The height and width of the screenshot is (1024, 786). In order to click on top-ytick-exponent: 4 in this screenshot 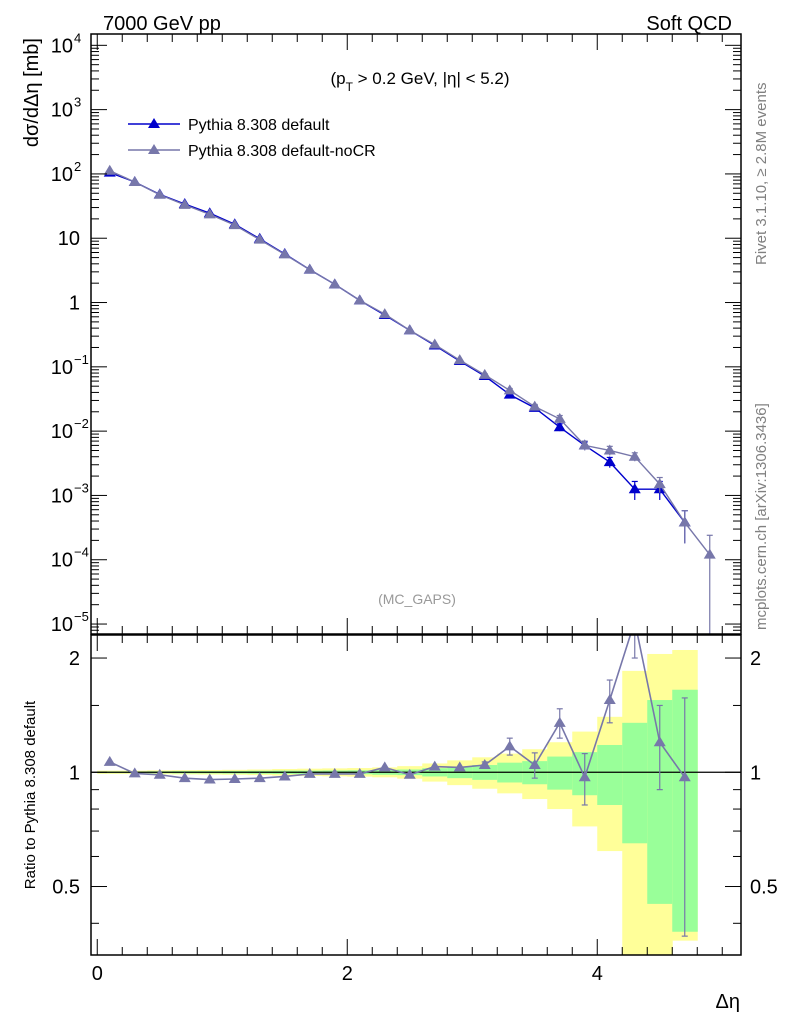, I will do `click(77, 37)`.